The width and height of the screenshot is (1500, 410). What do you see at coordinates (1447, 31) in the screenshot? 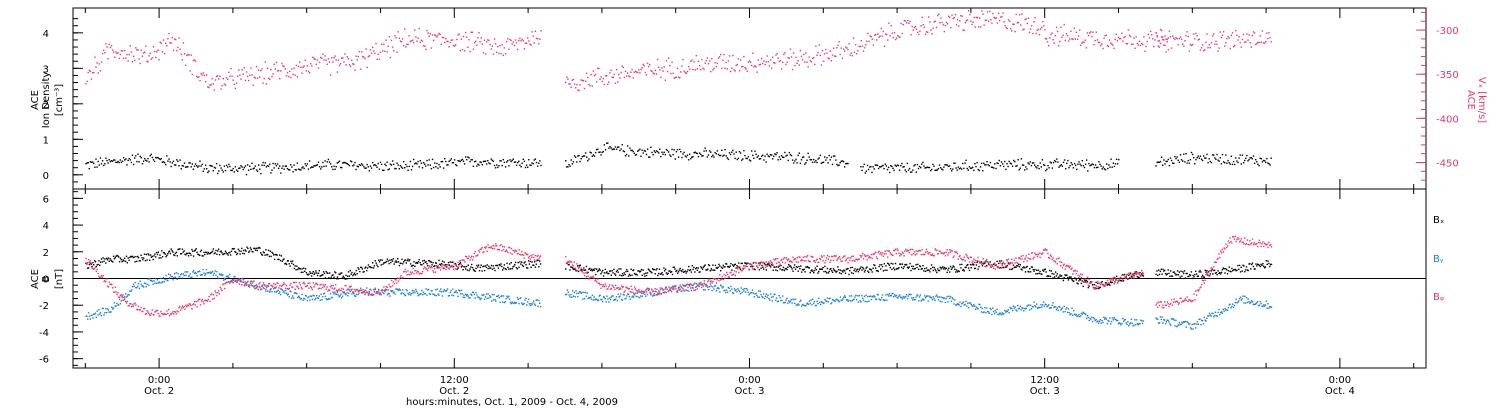
I see `top-right-tick-label: -300` at bounding box center [1447, 31].